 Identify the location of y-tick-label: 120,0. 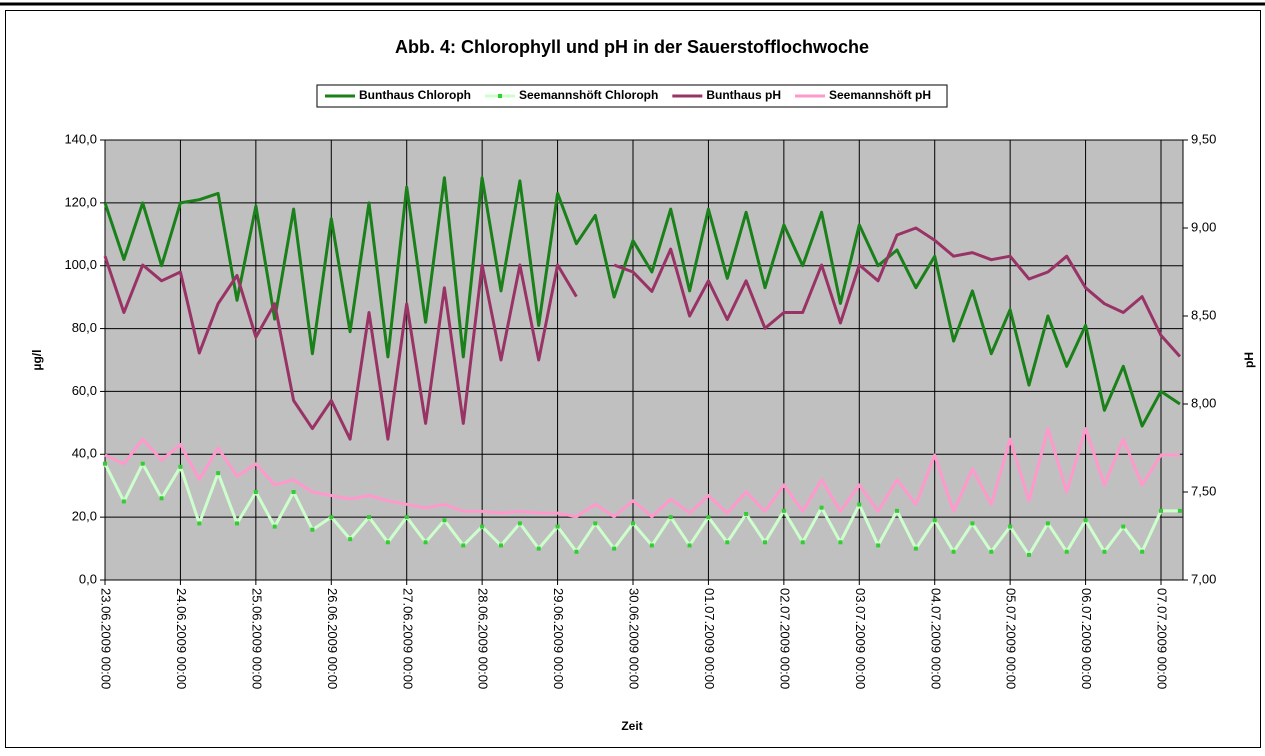
(80, 201).